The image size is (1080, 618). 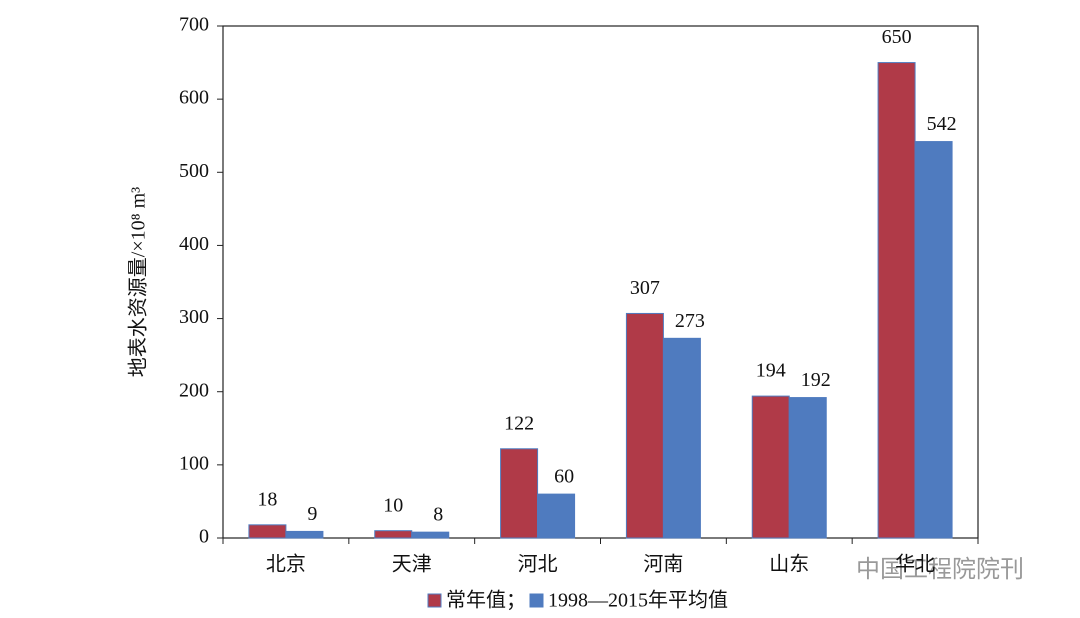 I want to click on value-label: 650, so click(x=897, y=37).